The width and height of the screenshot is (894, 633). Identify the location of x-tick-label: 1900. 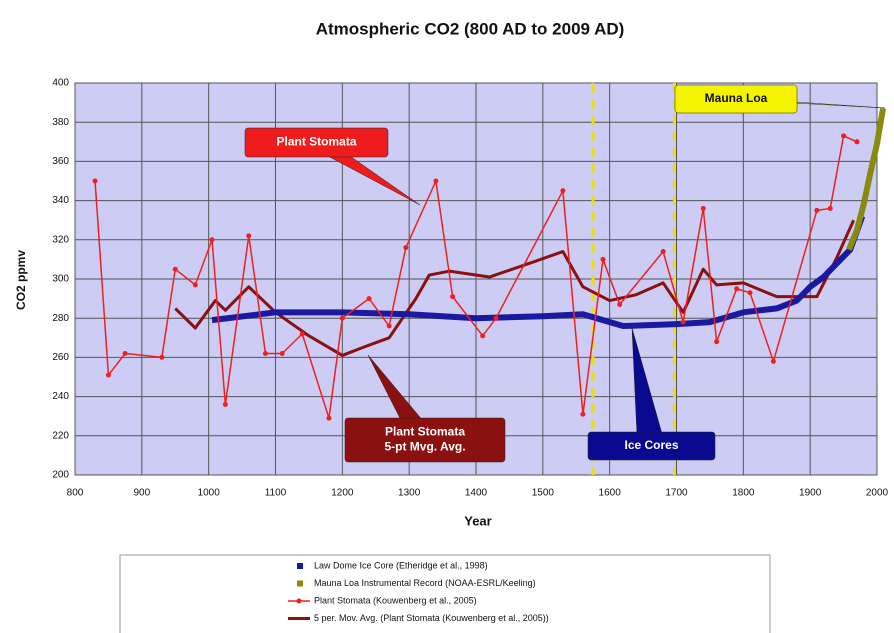
(810, 493).